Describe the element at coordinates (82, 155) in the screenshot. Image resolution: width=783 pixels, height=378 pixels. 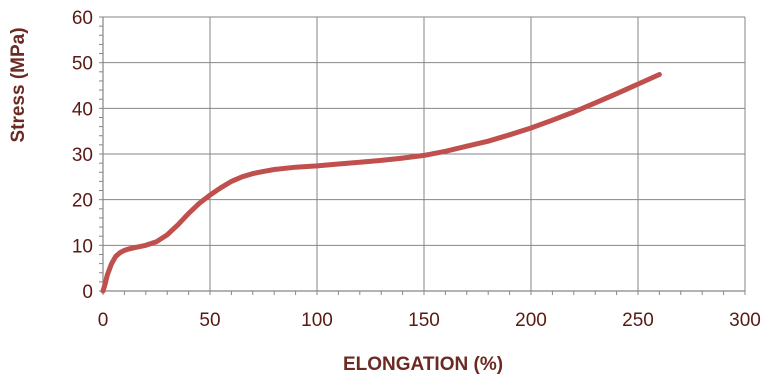
I see `y-tick-label: 30` at that location.